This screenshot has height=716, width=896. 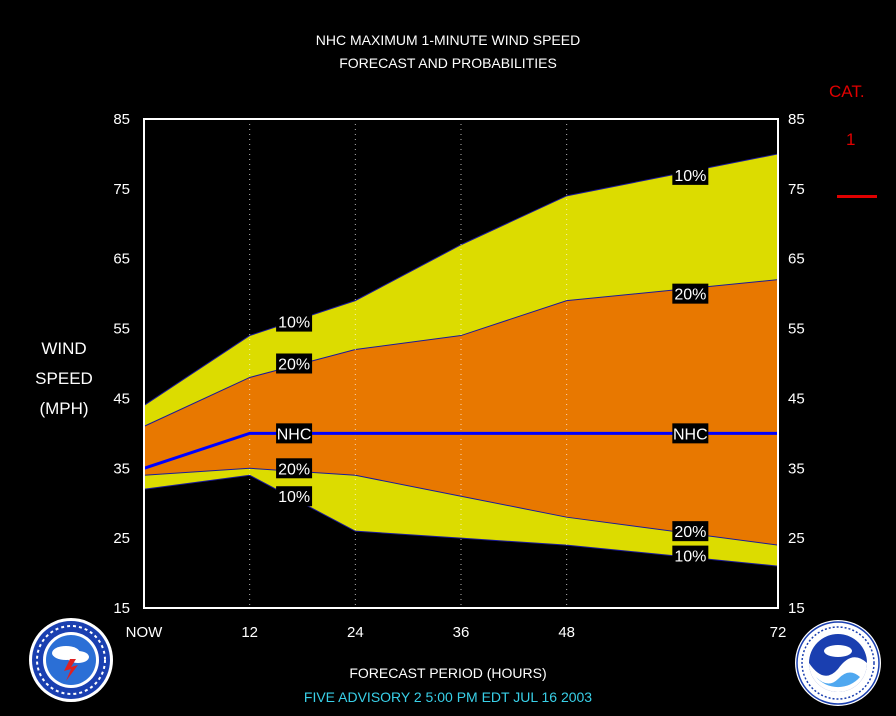 What do you see at coordinates (796, 119) in the screenshot?
I see `y-tick-label-right-85: 85` at bounding box center [796, 119].